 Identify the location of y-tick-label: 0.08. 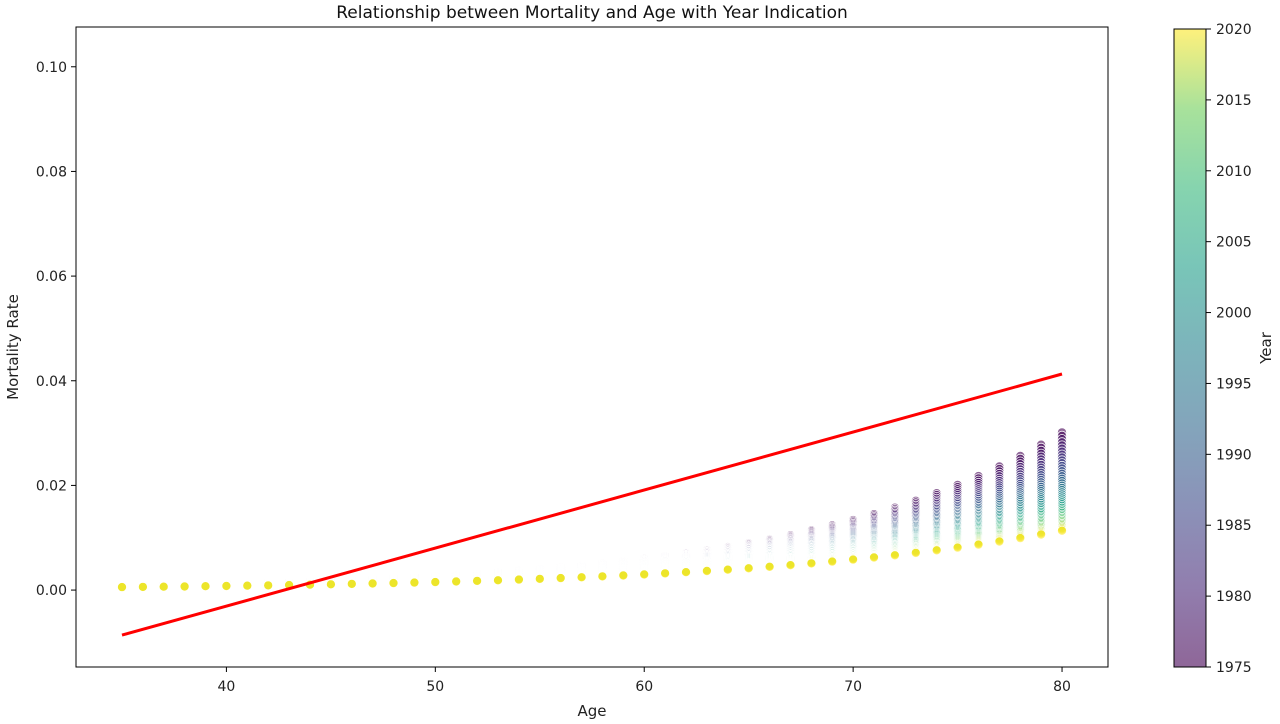
(51, 172).